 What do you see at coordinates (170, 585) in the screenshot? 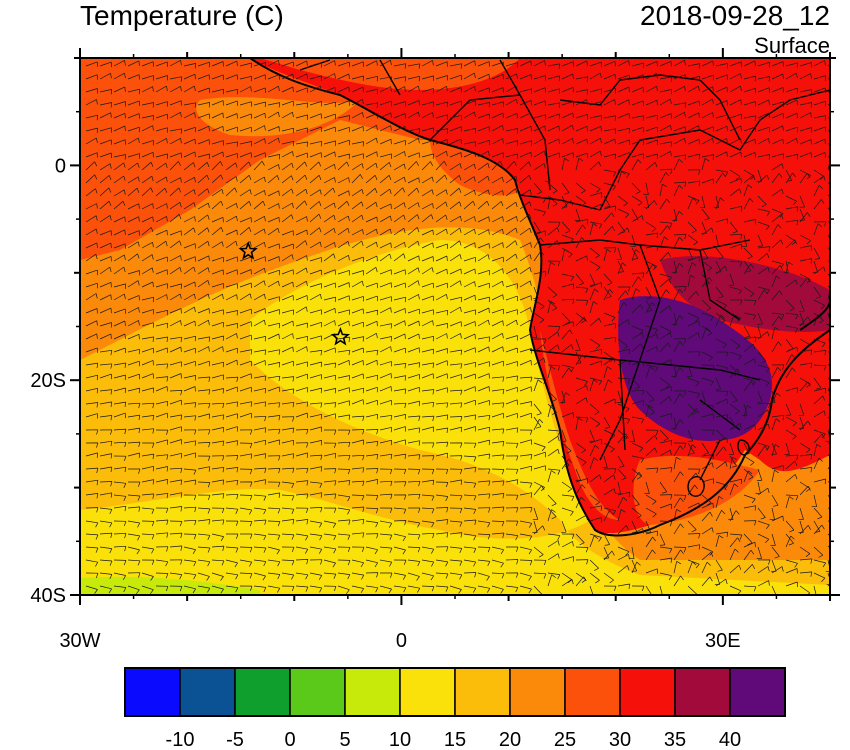
I see `temperature-field-far-south` at bounding box center [170, 585].